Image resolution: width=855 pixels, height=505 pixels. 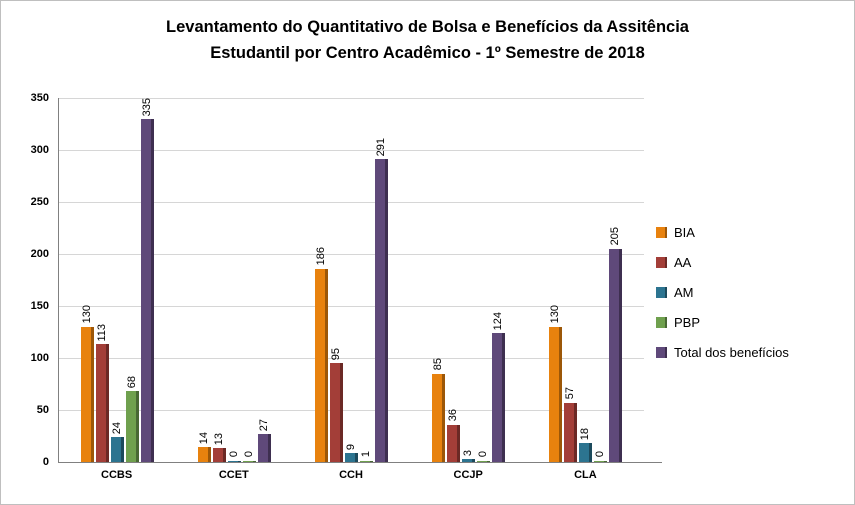 I want to click on bar-value-label: 27, so click(x=264, y=424).